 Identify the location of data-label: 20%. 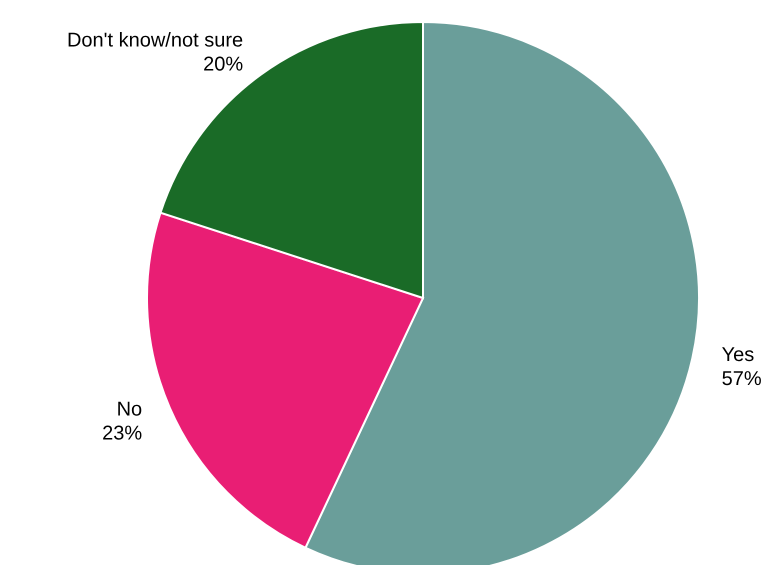
(223, 64).